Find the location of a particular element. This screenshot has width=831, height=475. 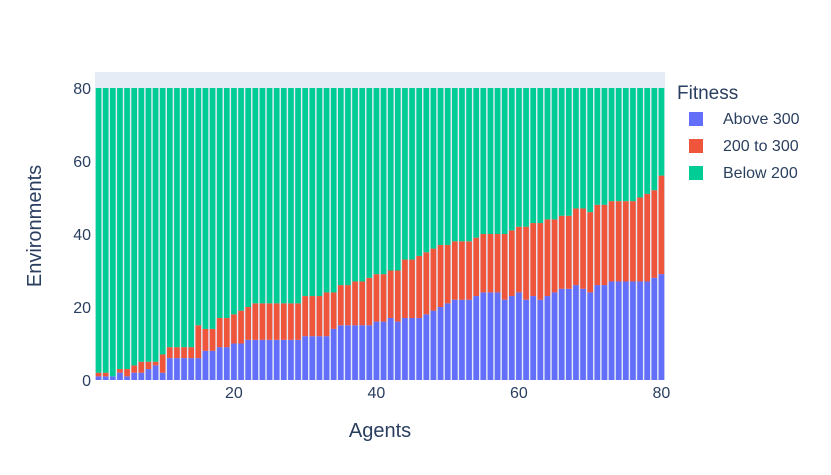

x-tick-label: 40 is located at coordinates (377, 393).